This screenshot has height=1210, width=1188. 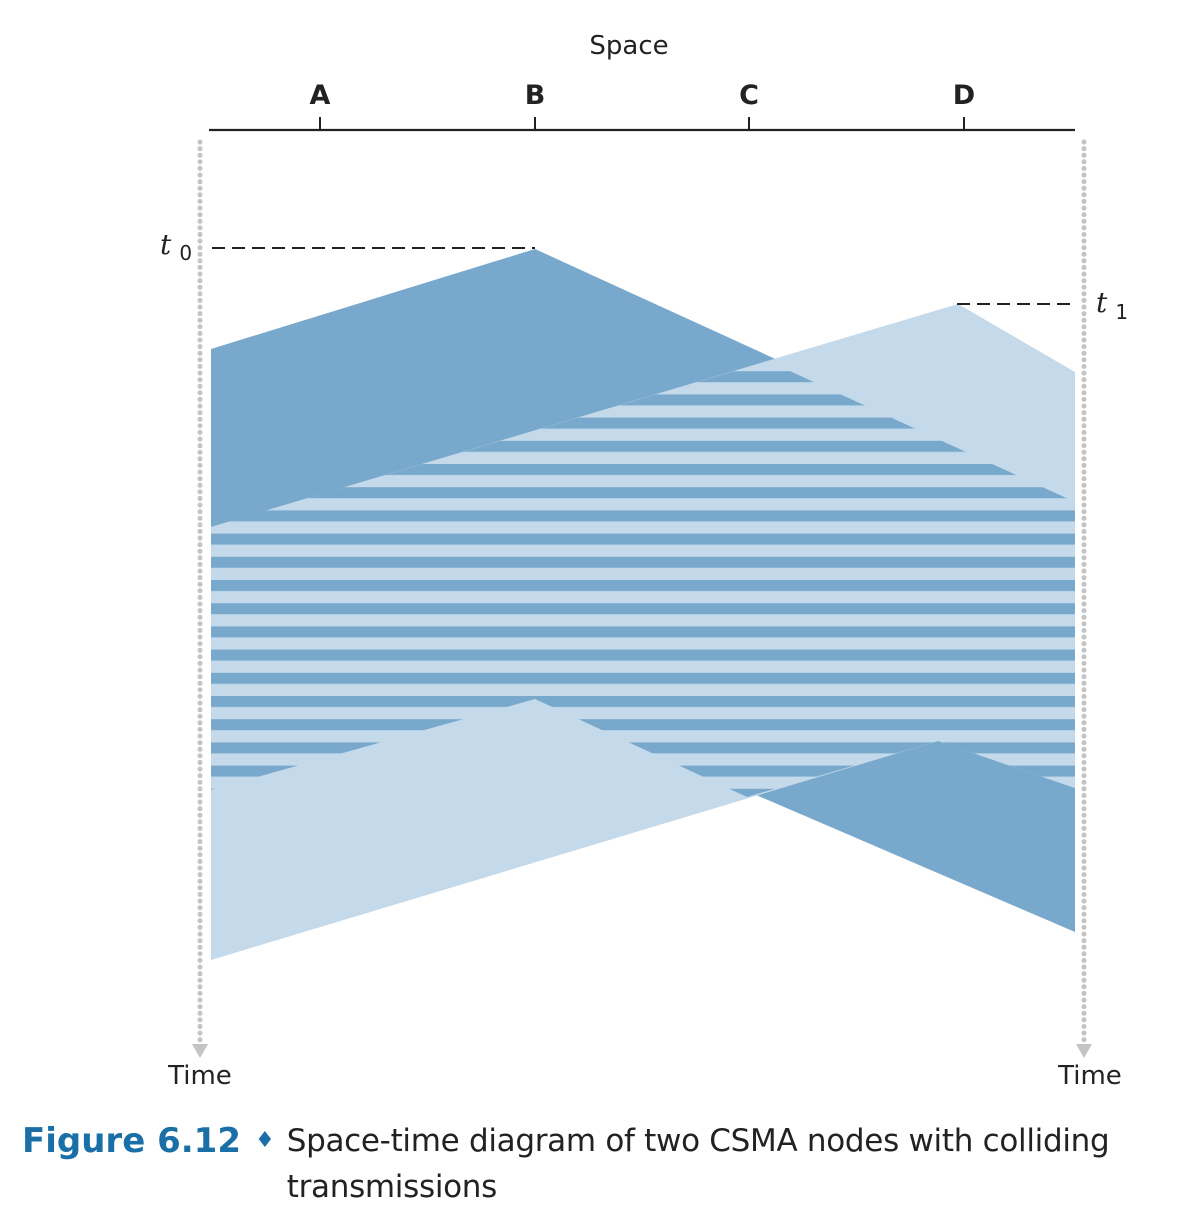 What do you see at coordinates (264, 1140) in the screenshot?
I see `diamond-icon: ♦` at bounding box center [264, 1140].